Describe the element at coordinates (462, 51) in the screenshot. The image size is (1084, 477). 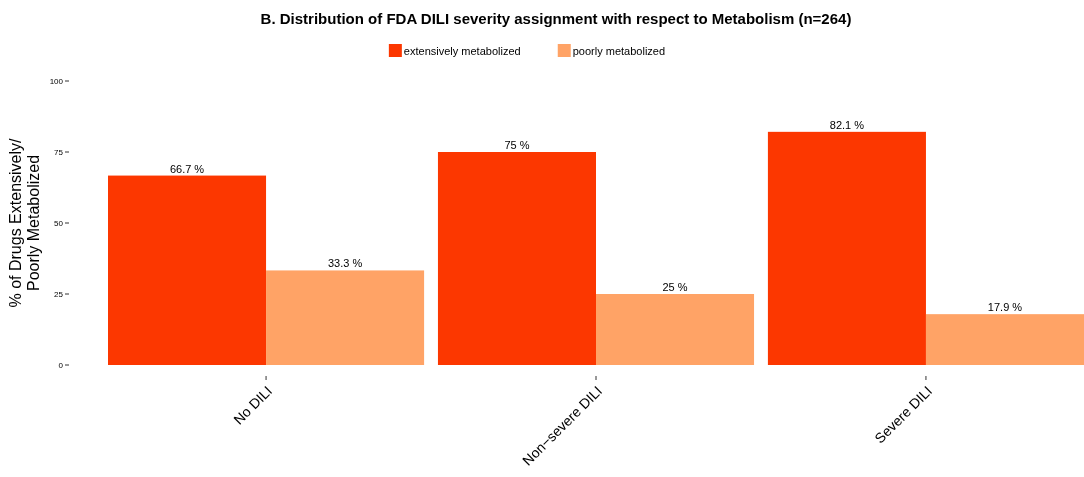
I see `legend-label: extensively metabolized` at that location.